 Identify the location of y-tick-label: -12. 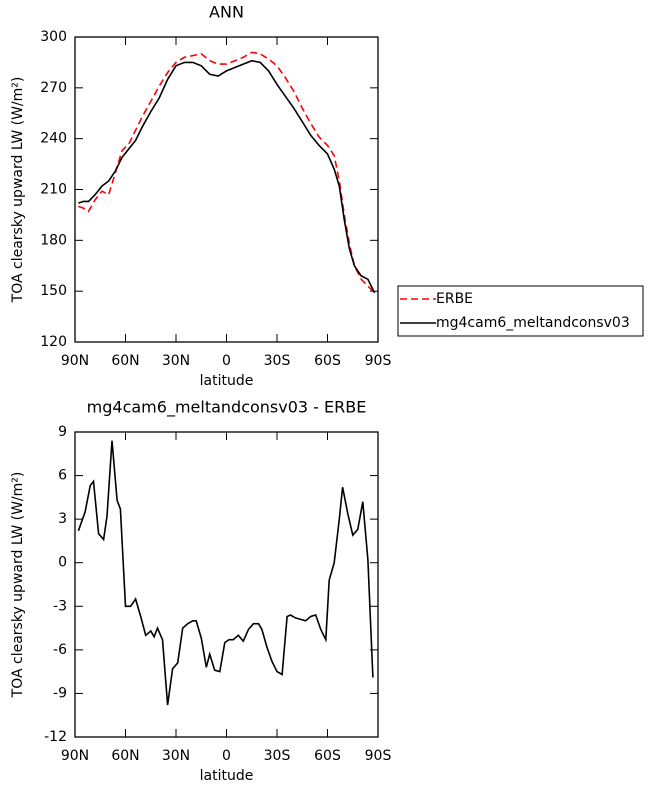
(55, 737).